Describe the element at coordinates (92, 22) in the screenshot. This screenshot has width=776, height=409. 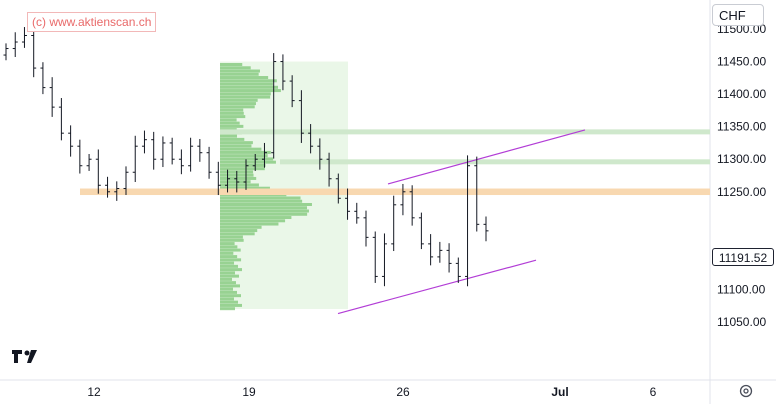
I see `watermark: (c) www.aktienscan.ch` at that location.